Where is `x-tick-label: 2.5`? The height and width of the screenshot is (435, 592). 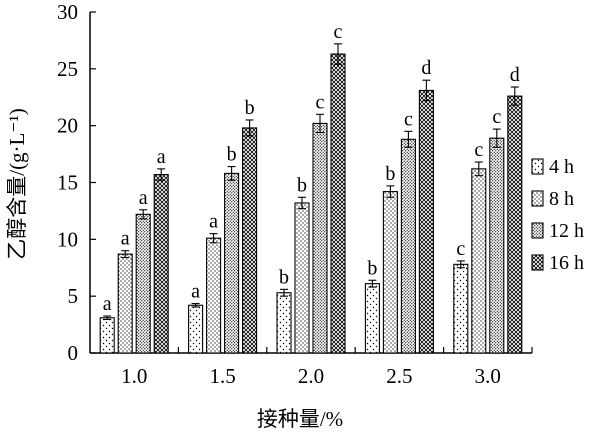
x-tick-label: 2.5 is located at coordinates (399, 376).